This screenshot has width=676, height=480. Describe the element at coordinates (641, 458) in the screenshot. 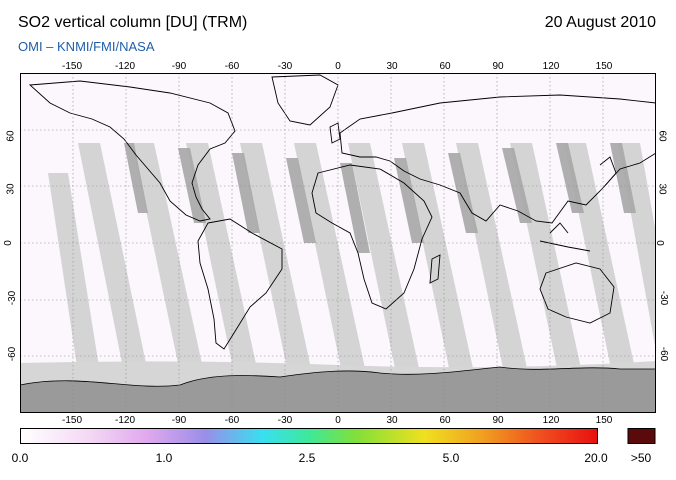

I see `colorbar-label: >50` at that location.